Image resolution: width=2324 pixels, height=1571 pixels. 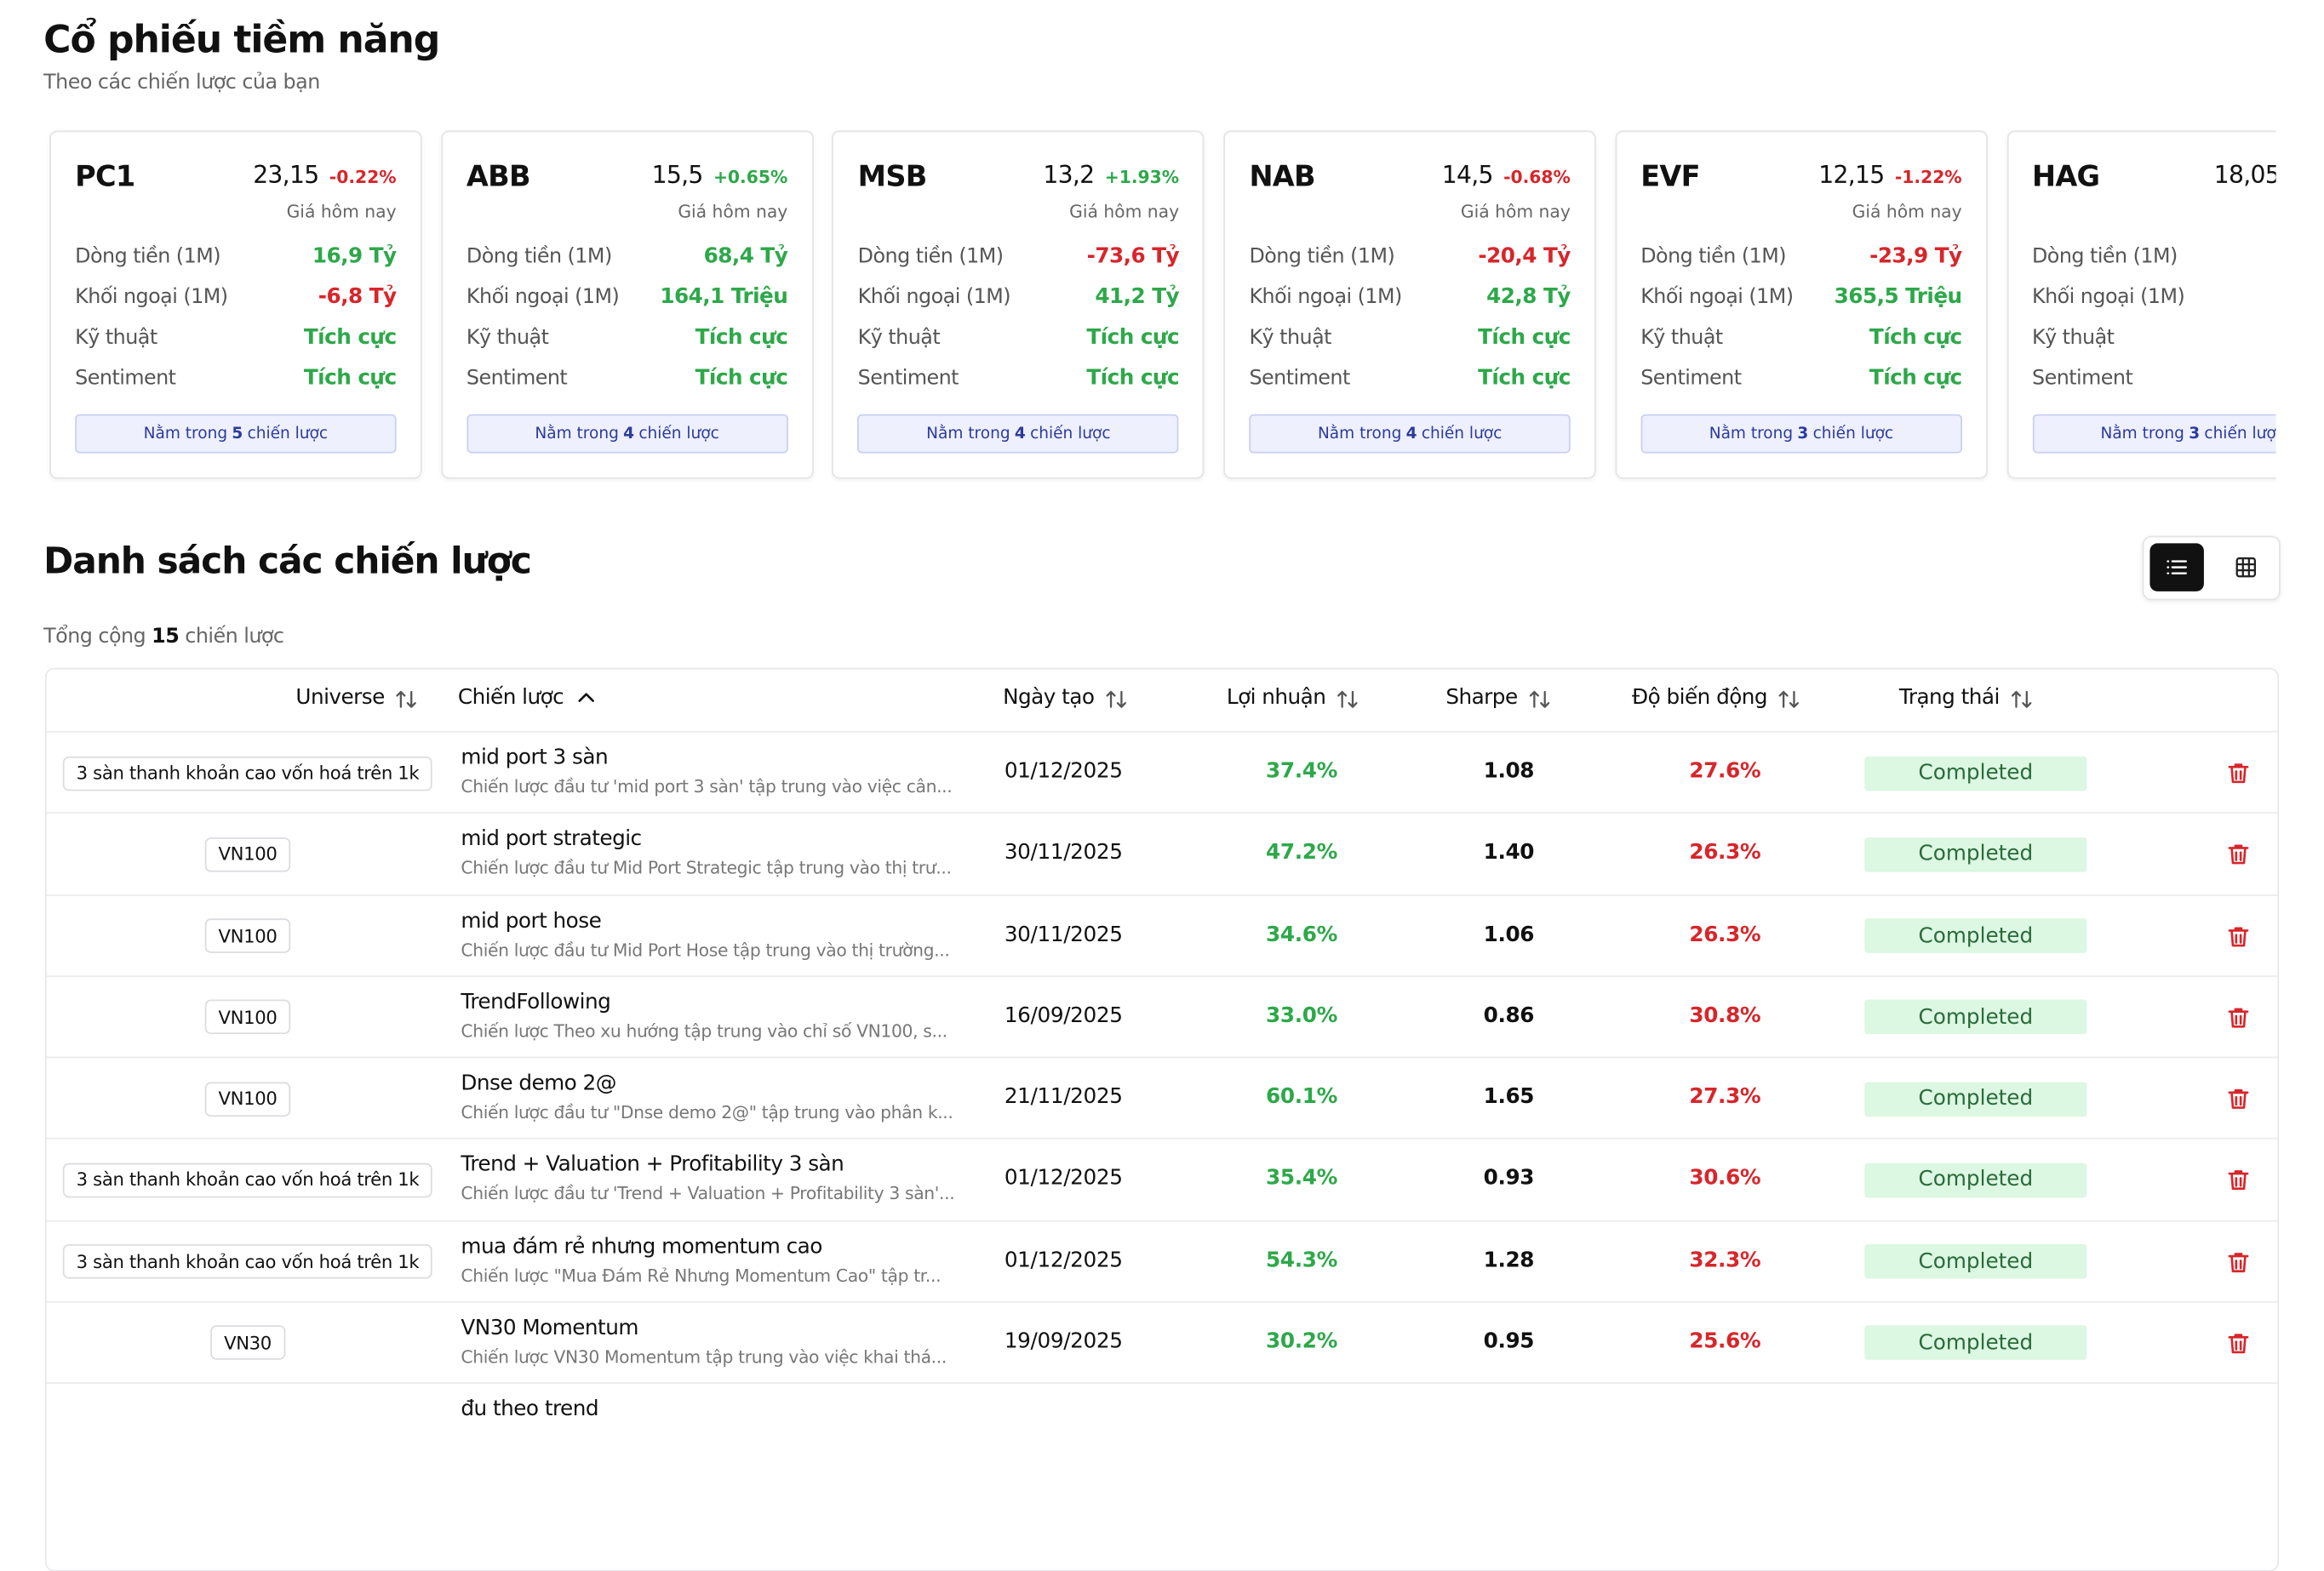 What do you see at coordinates (1069, 175) in the screenshot?
I see `price: 13,2` at bounding box center [1069, 175].